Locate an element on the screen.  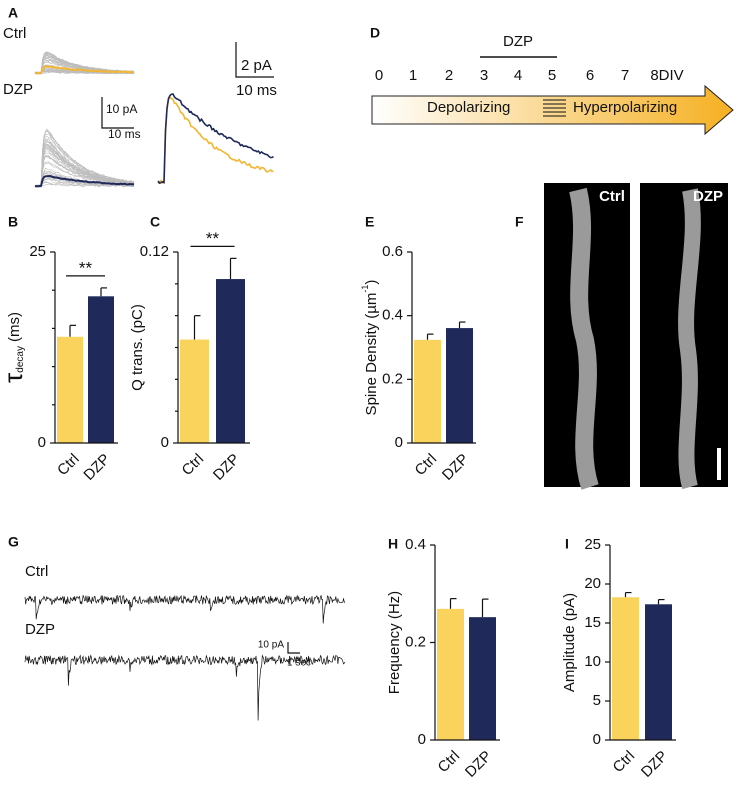
treatment-label: DZP is located at coordinates (518, 41).